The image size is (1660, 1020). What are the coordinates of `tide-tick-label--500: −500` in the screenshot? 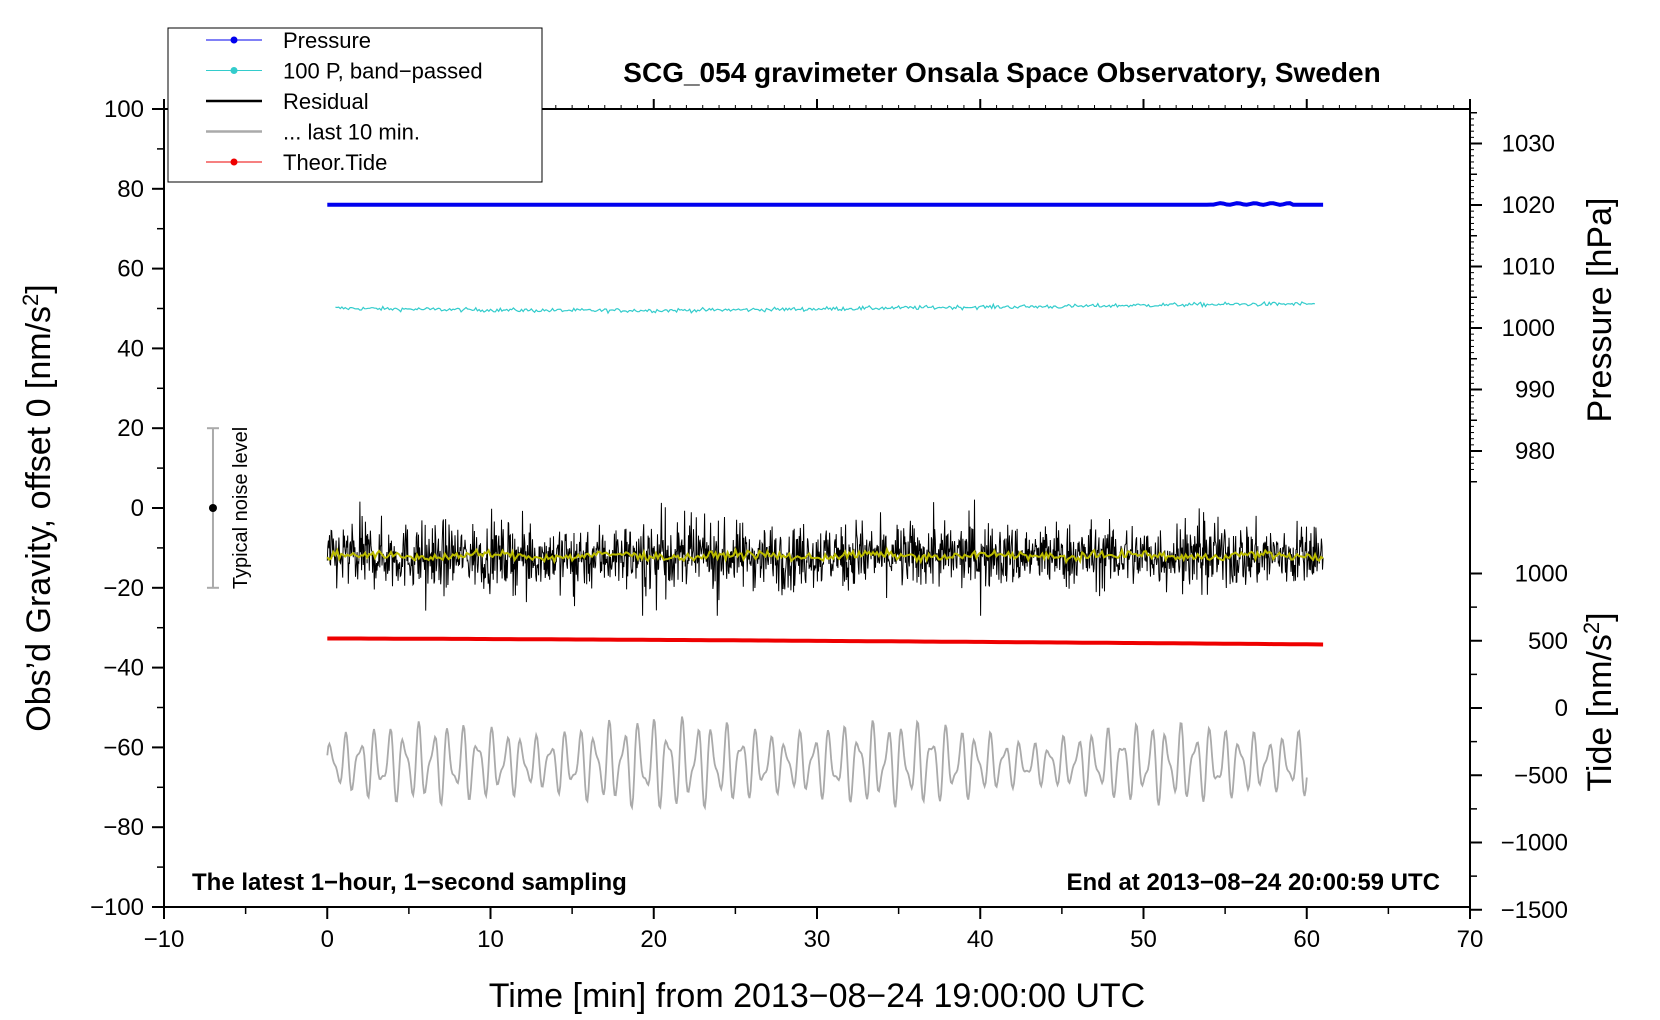 It's located at (1541, 775).